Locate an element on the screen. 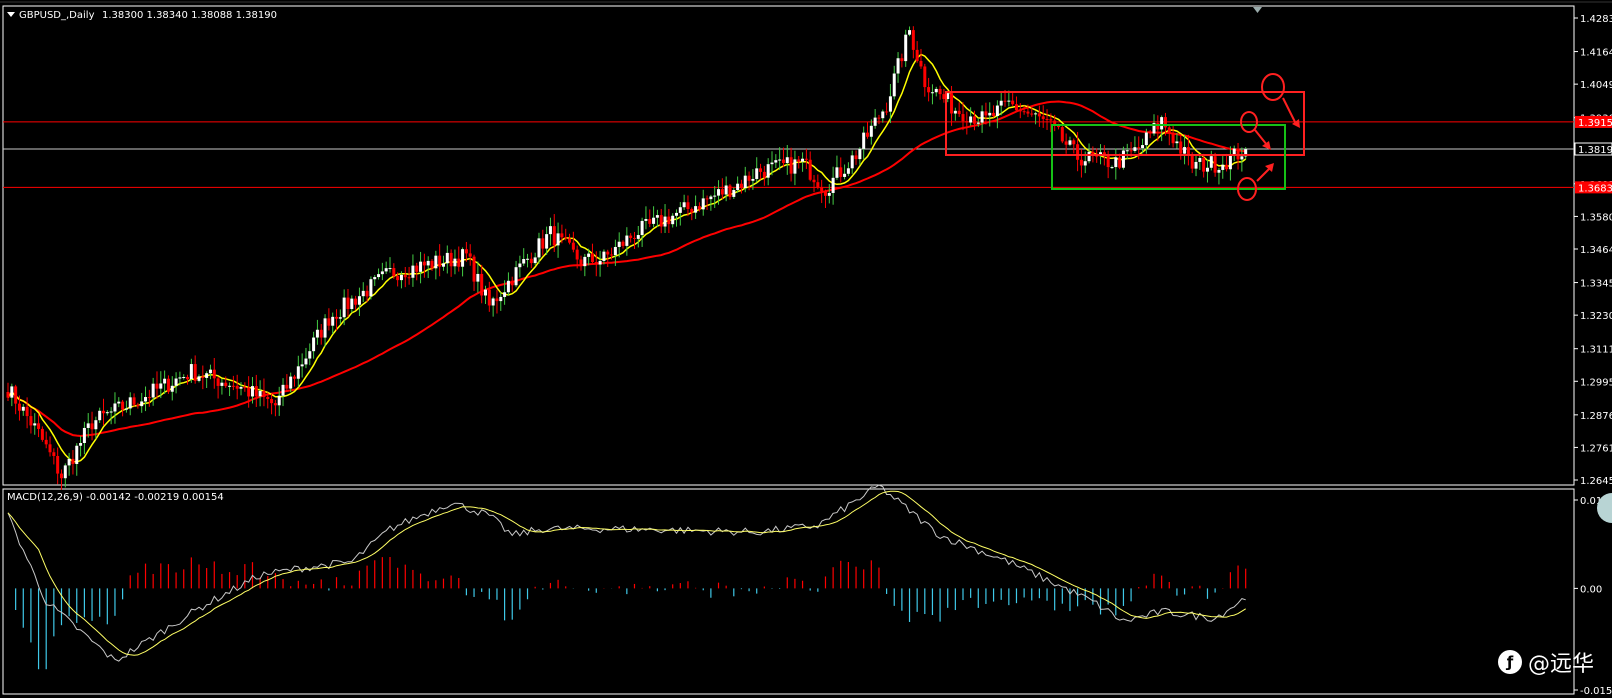  chart-menu-icon is located at coordinates (11, 14).